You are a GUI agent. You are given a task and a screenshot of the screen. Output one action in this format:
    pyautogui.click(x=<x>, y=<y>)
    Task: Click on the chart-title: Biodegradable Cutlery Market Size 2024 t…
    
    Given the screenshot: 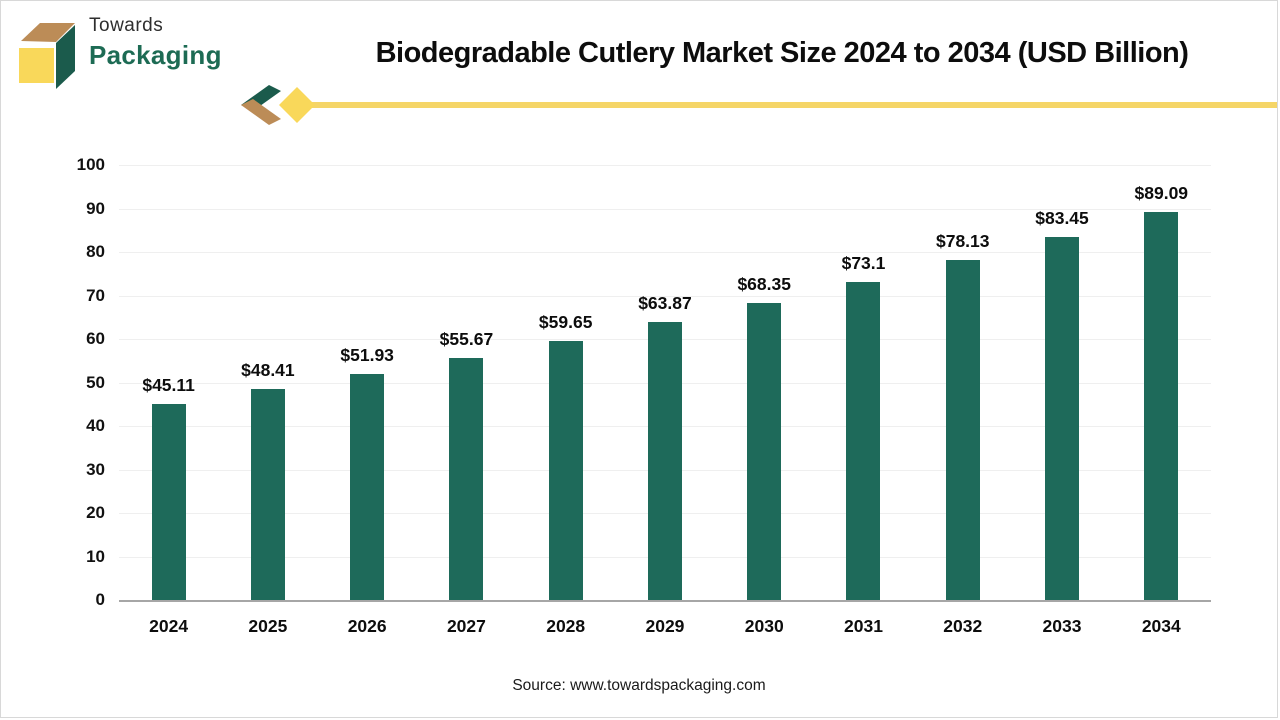 What is the action you would take?
    pyautogui.click(x=782, y=53)
    